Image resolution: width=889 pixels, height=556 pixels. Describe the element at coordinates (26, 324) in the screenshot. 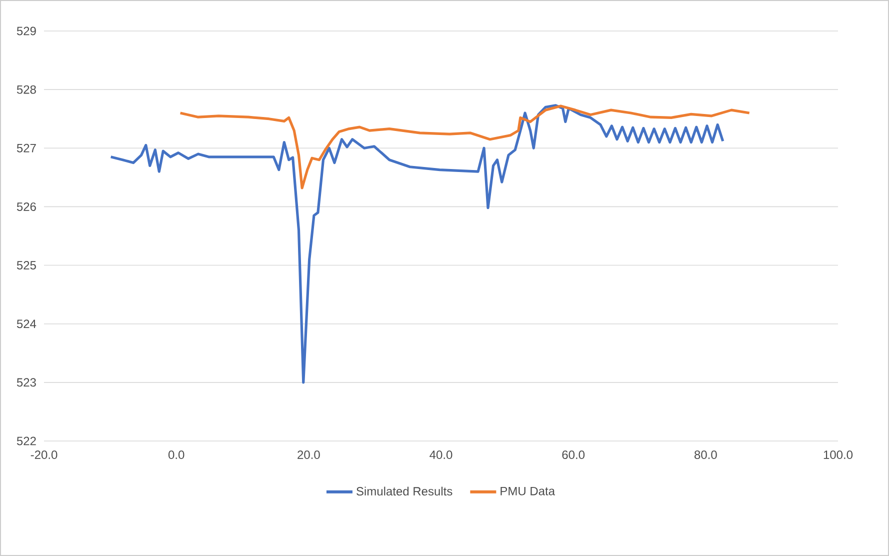

I see `y-tick-label: 524` at that location.